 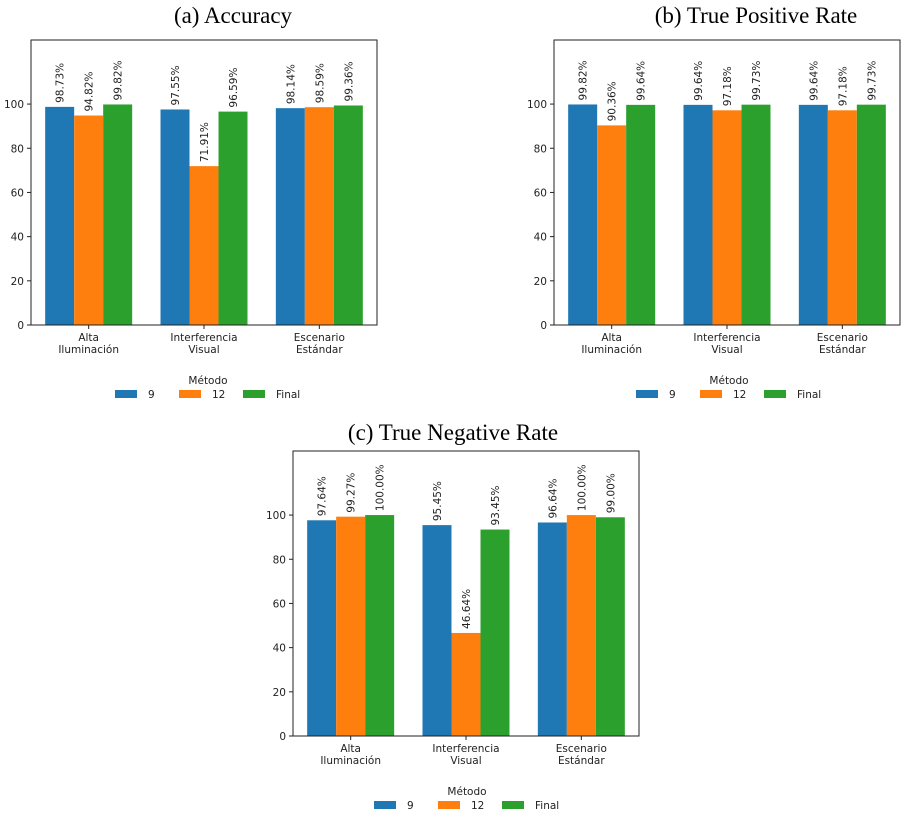 I want to click on x-tick-label: Escenario, so click(x=581, y=749).